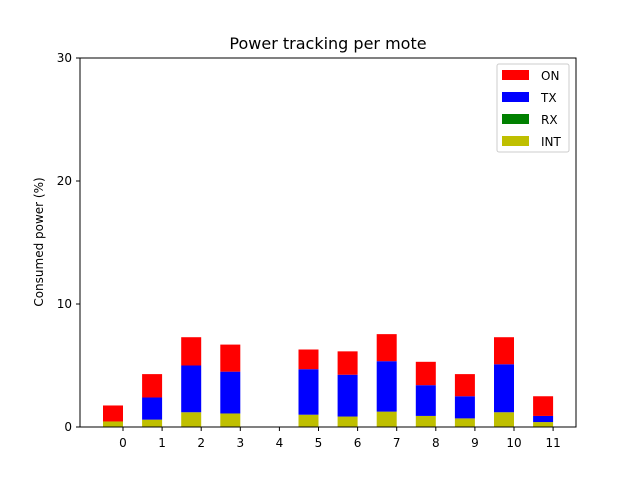  I want to click on x-tick-label-5: 5, so click(319, 443).